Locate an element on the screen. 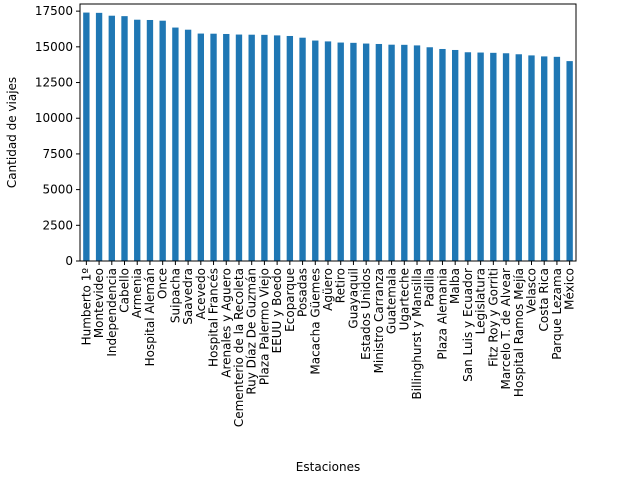 The height and width of the screenshot is (480, 640). x-tick-label: Suipacha is located at coordinates (175, 295).